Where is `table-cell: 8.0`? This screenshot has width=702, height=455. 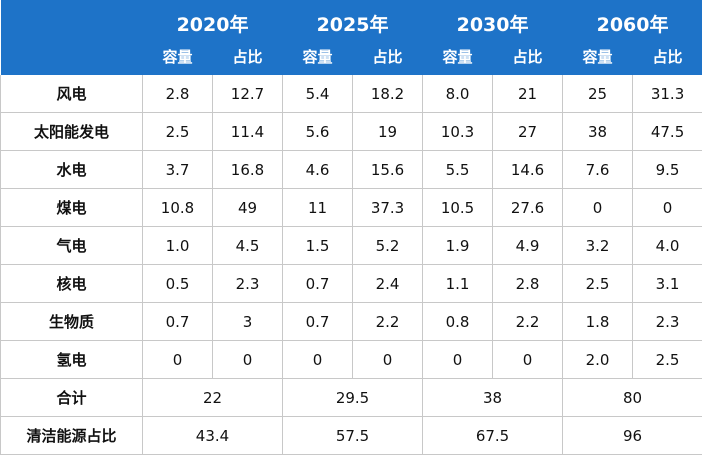
table-cell: 8.0 is located at coordinates (457, 94).